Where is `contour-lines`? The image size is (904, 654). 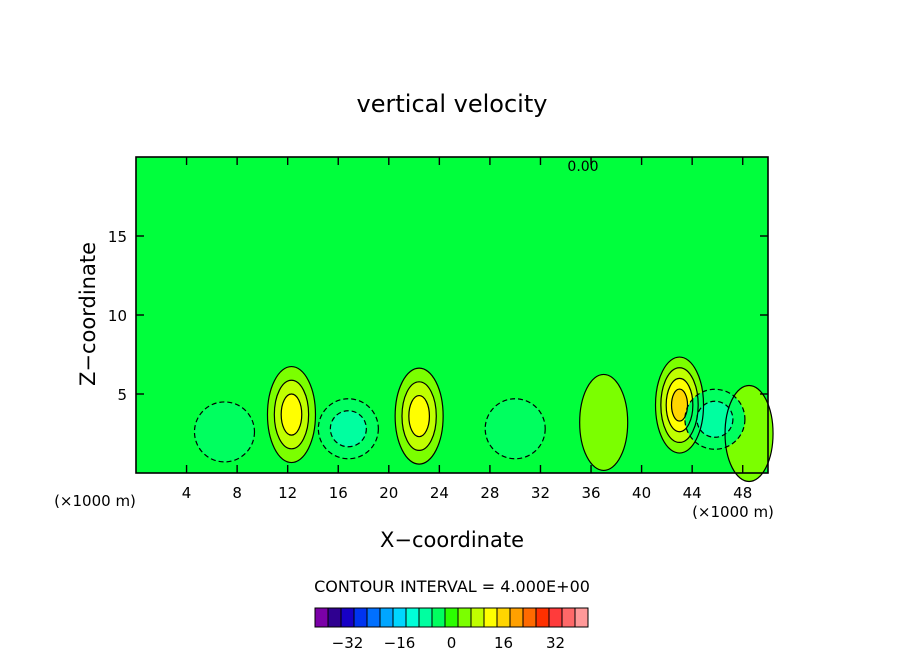
contour-lines is located at coordinates (483, 419).